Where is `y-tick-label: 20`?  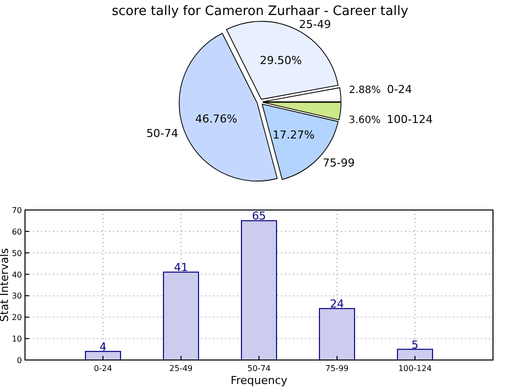 y-tick-label: 20 is located at coordinates (17, 317).